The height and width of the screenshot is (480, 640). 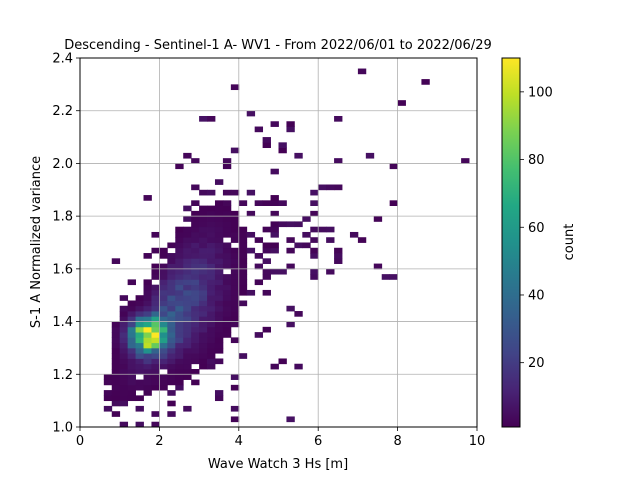 I want to click on y-tick-label: 1.8, so click(x=62, y=217).